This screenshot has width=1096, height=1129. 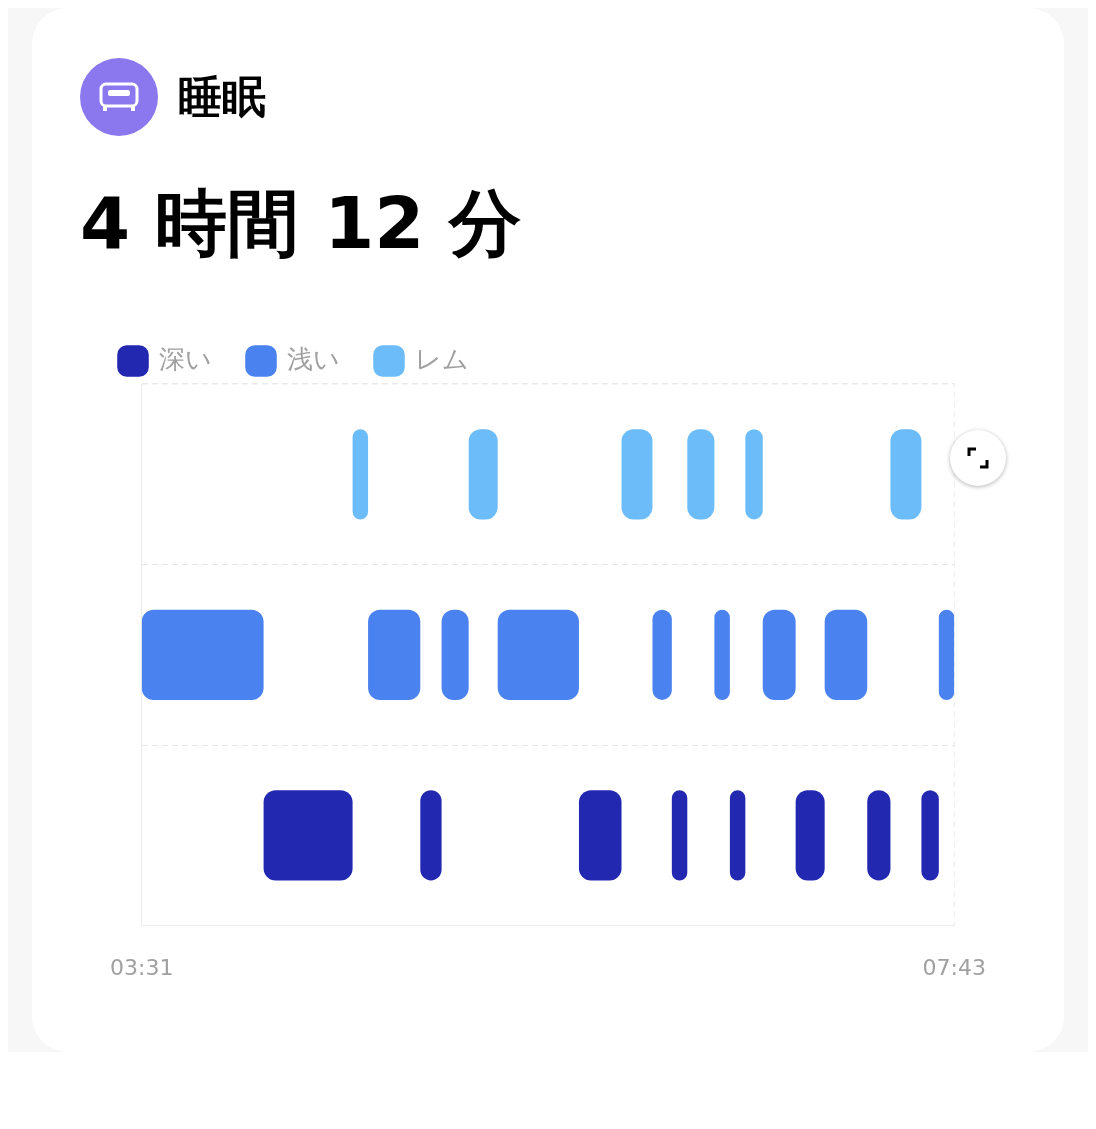 I want to click on chart-subtitle: 4 時間 12 分, so click(x=301, y=223).